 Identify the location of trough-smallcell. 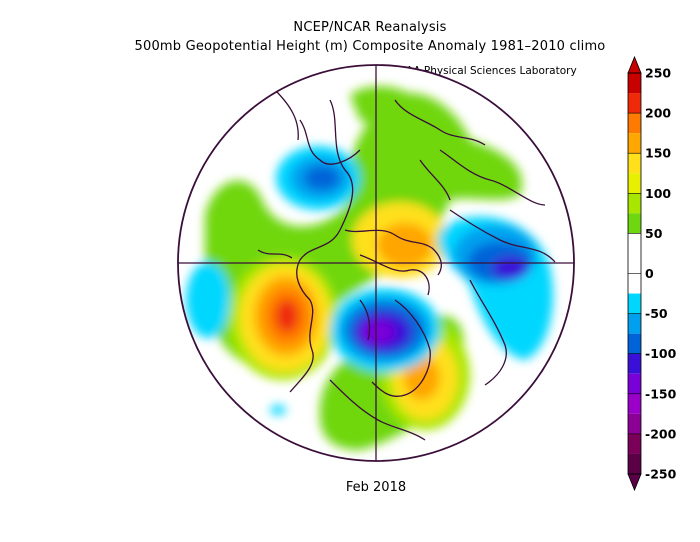
(278, 410).